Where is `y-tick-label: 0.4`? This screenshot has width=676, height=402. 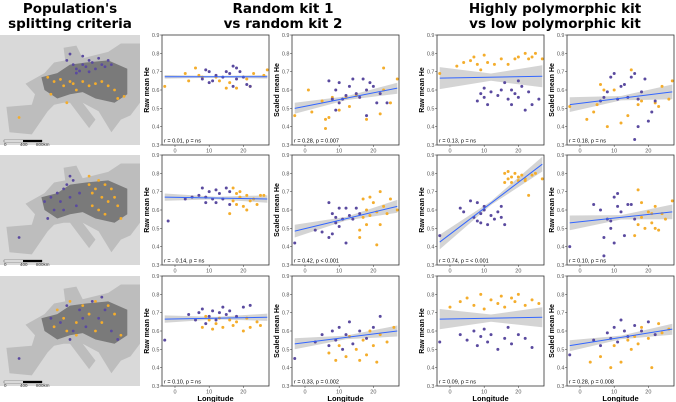 y-tick-label: 0.4 is located at coordinates (156, 369).